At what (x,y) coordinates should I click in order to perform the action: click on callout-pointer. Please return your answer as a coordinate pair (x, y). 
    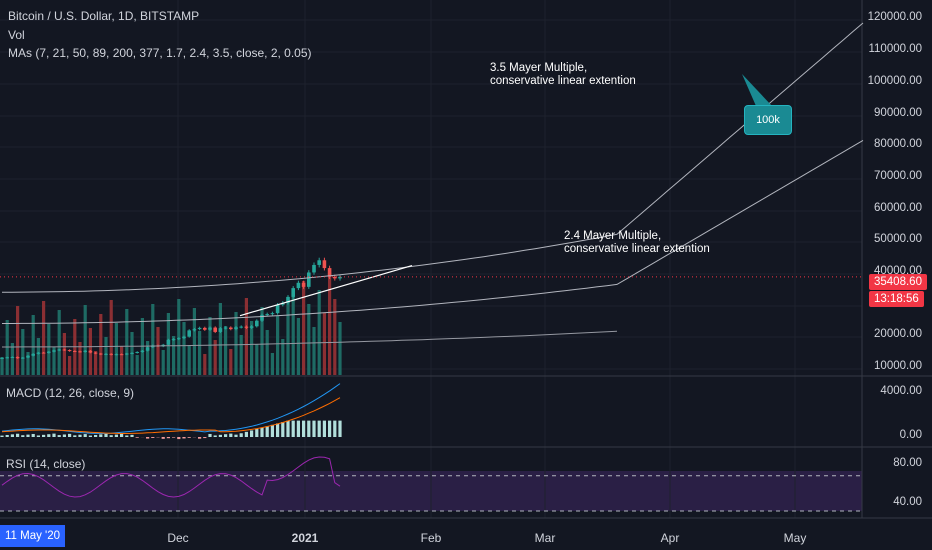
    Looking at the image, I should click on (757, 90).